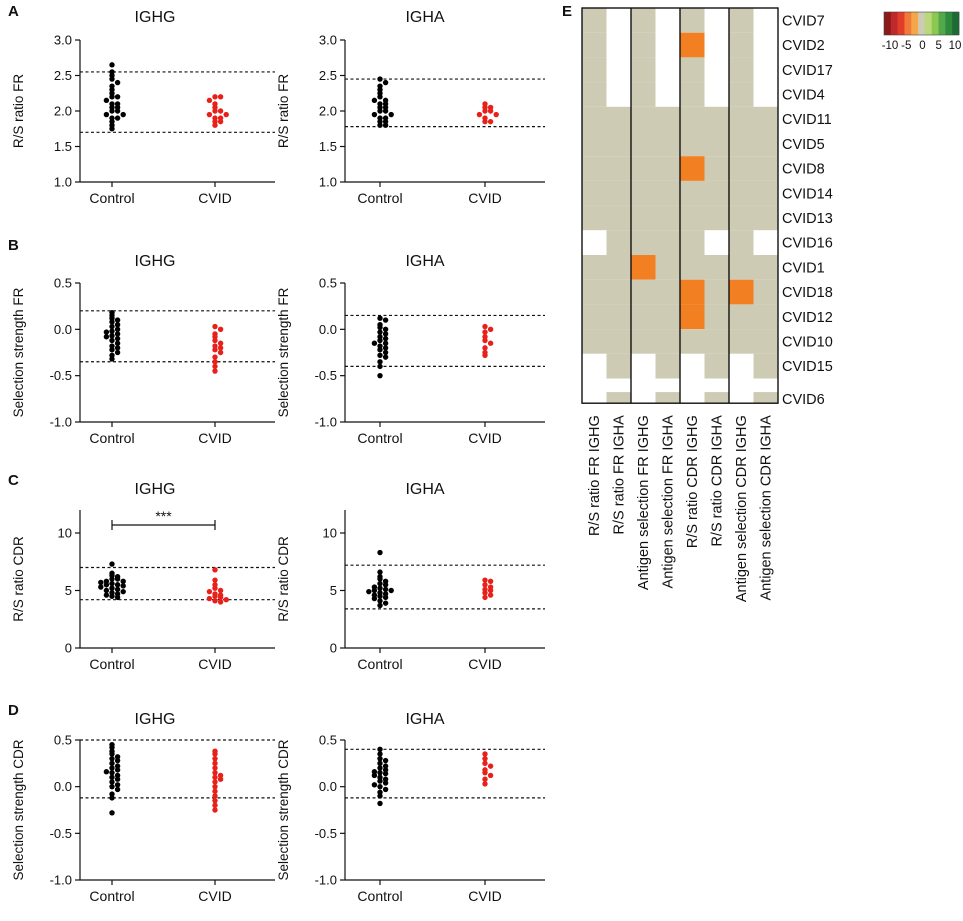 The width and height of the screenshot is (963, 921). Describe the element at coordinates (922, 46) in the screenshot. I see `colorbar-tick-label: 0` at that location.